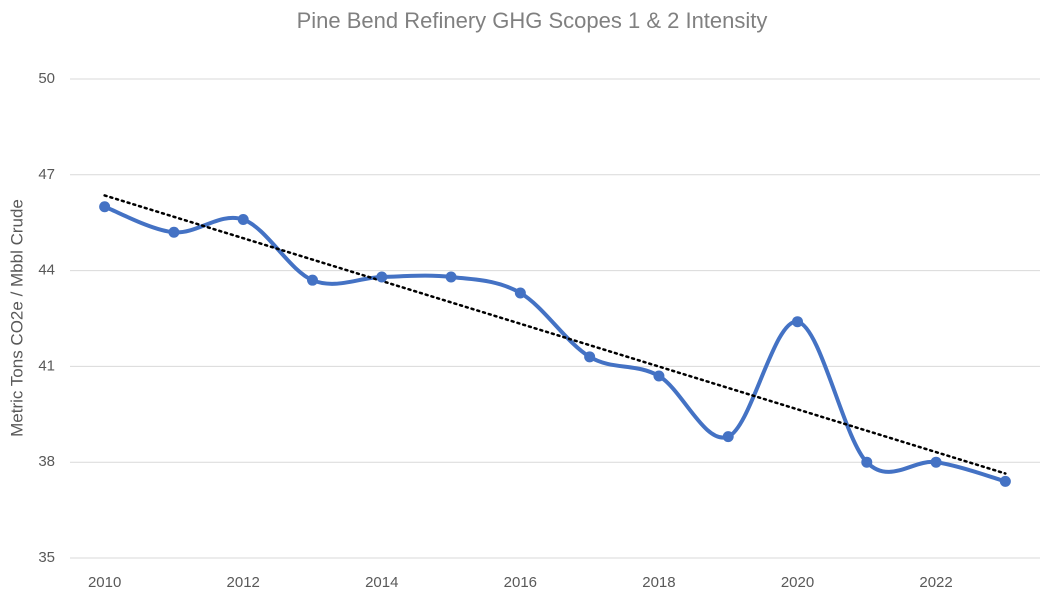 The image size is (1044, 592). I want to click on x-tick-label: 2012, so click(243, 582).